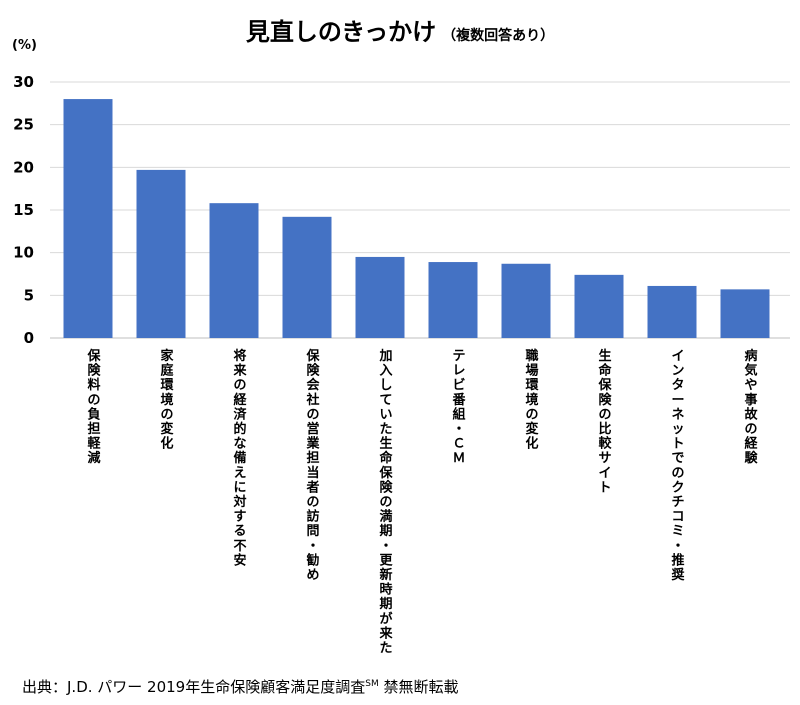 This screenshot has height=705, width=800. I want to click on x-category-char: 者, so click(312, 487).